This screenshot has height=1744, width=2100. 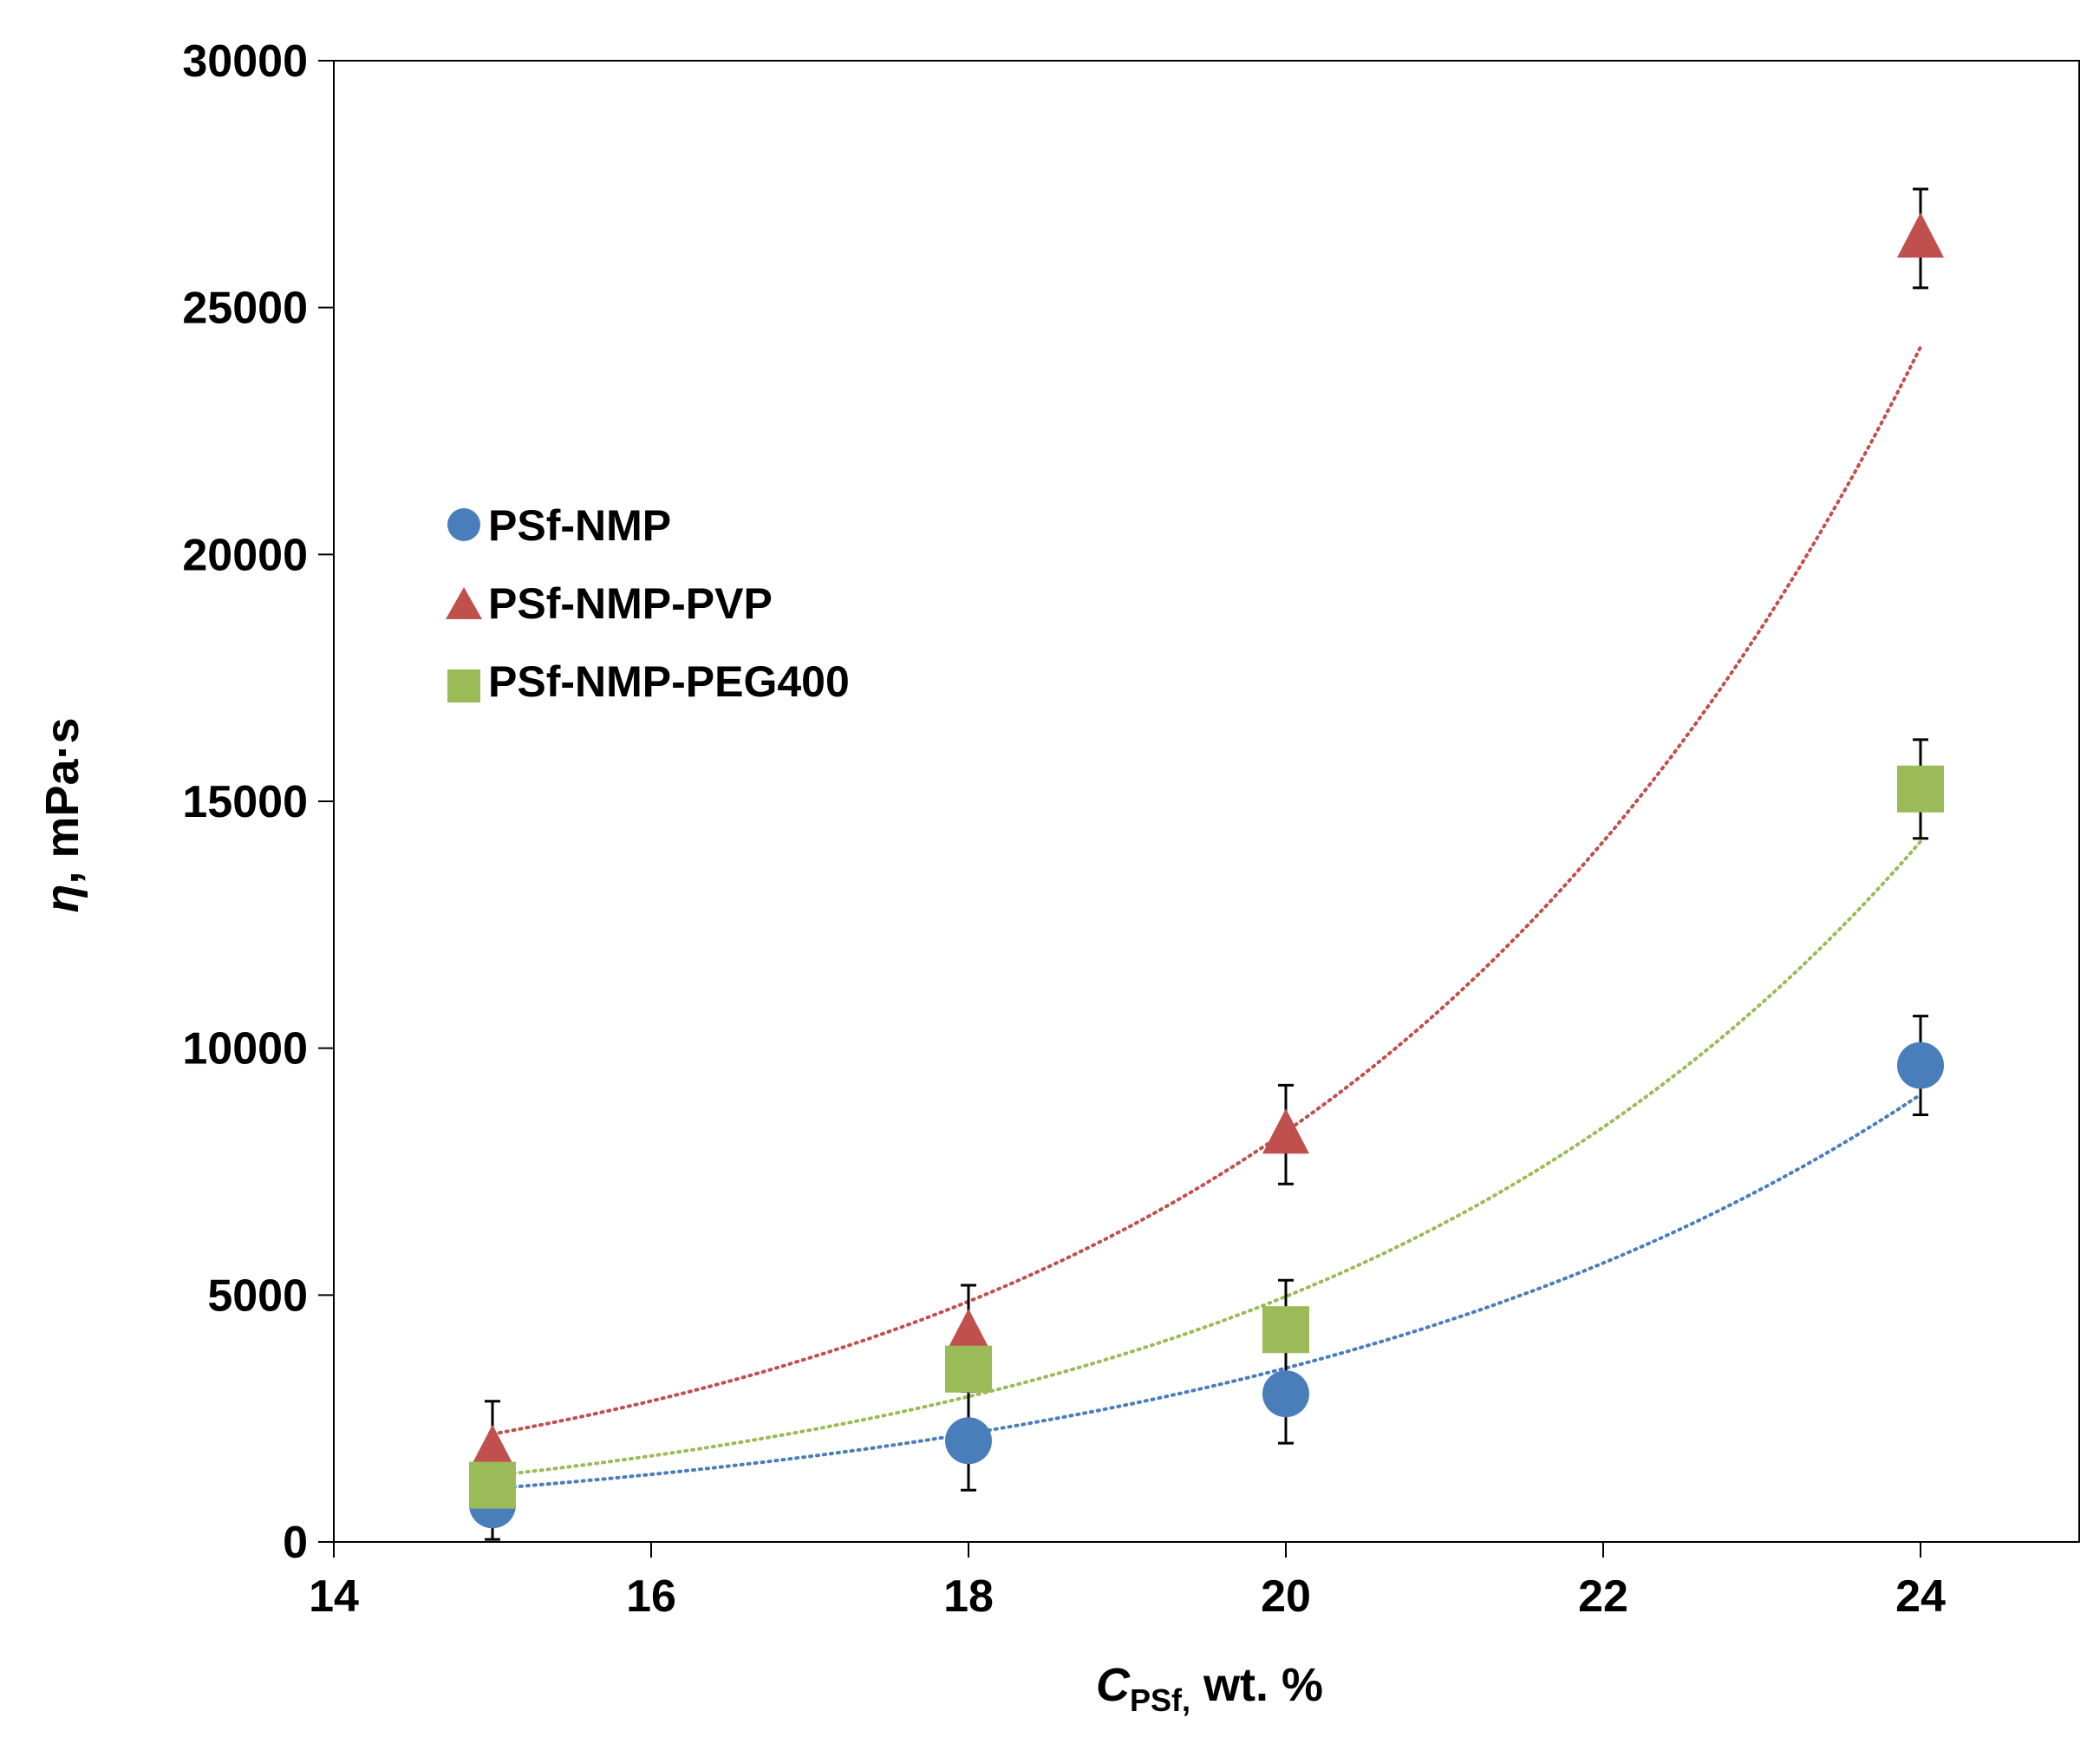 I want to click on legend-label: PSf-NMP-PEG400, so click(x=669, y=681).